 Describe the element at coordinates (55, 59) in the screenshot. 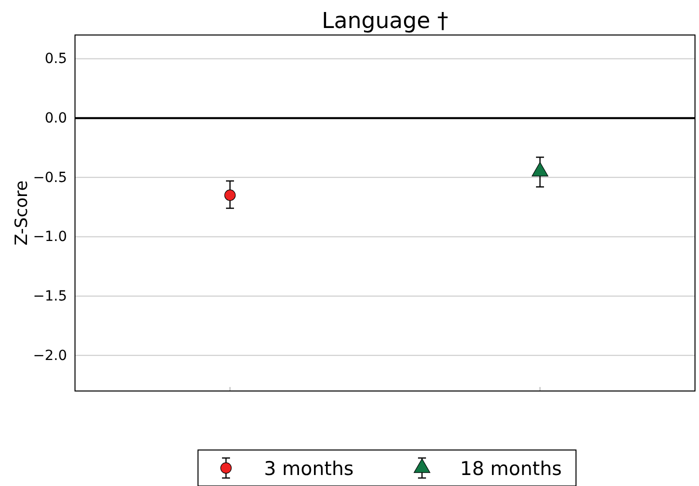

I see `y-tick-label: 0.5` at that location.